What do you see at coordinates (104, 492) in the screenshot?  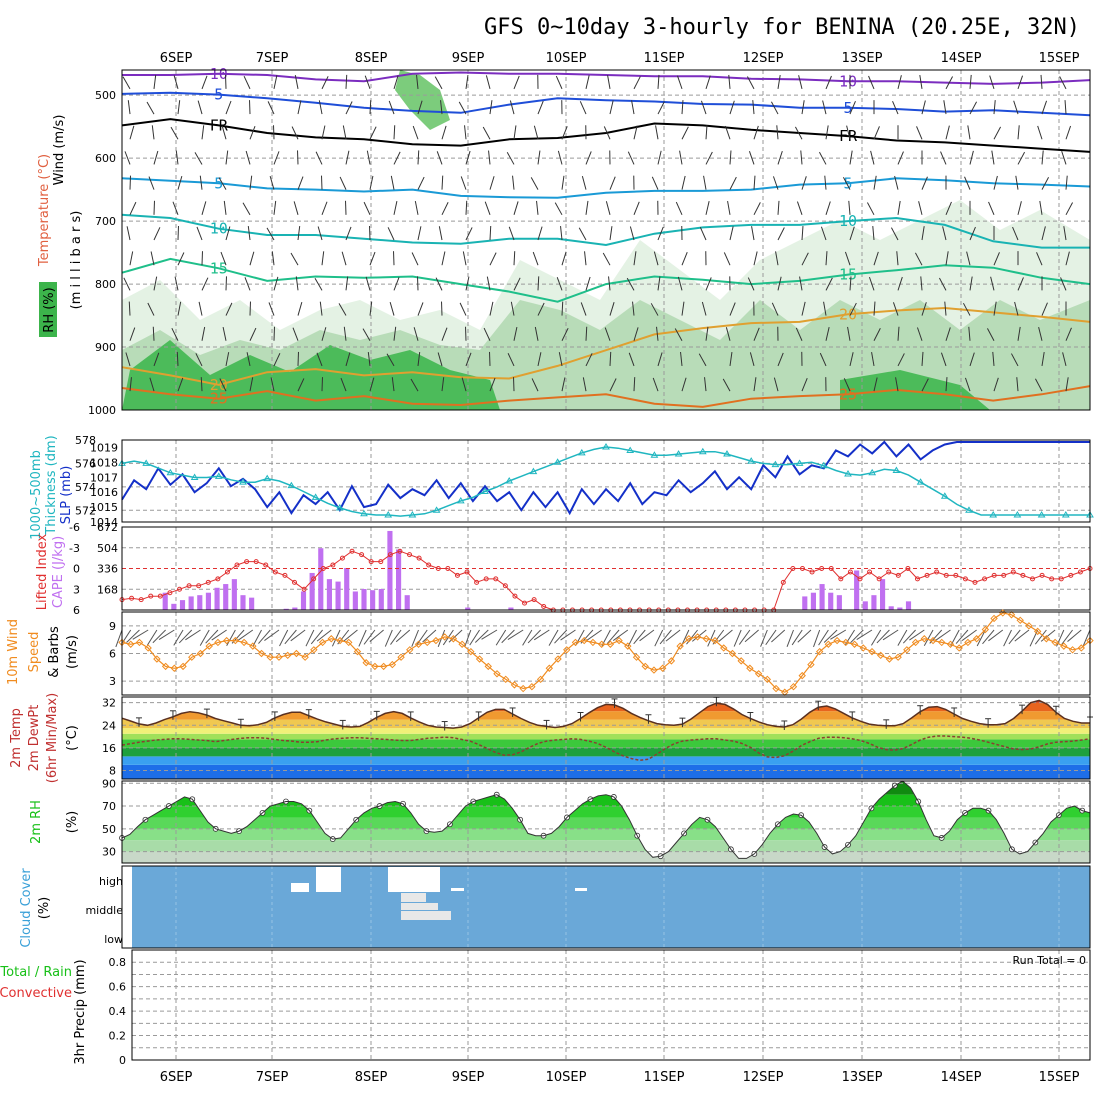 I see `slp-tick-label: 1016` at bounding box center [104, 492].